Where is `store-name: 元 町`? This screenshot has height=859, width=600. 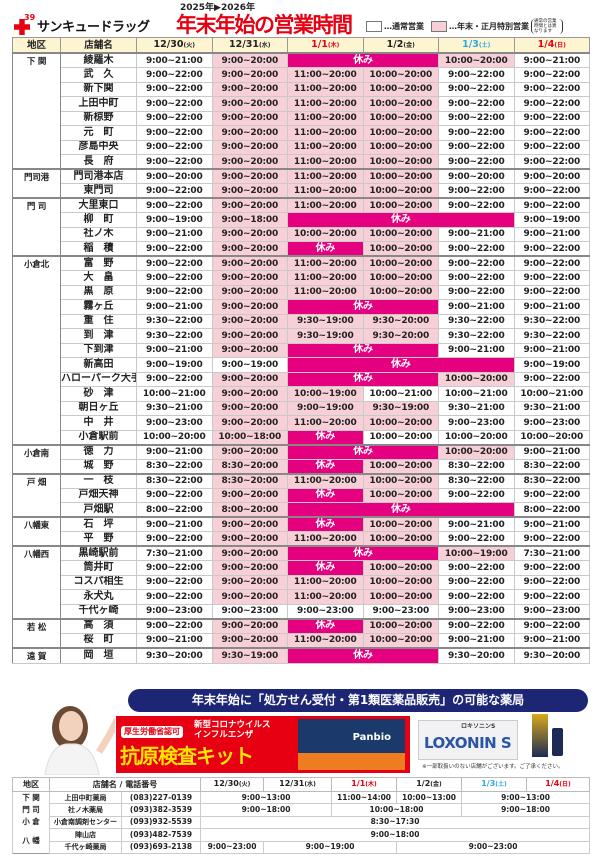
store-name: 元 町 is located at coordinates (98, 133).